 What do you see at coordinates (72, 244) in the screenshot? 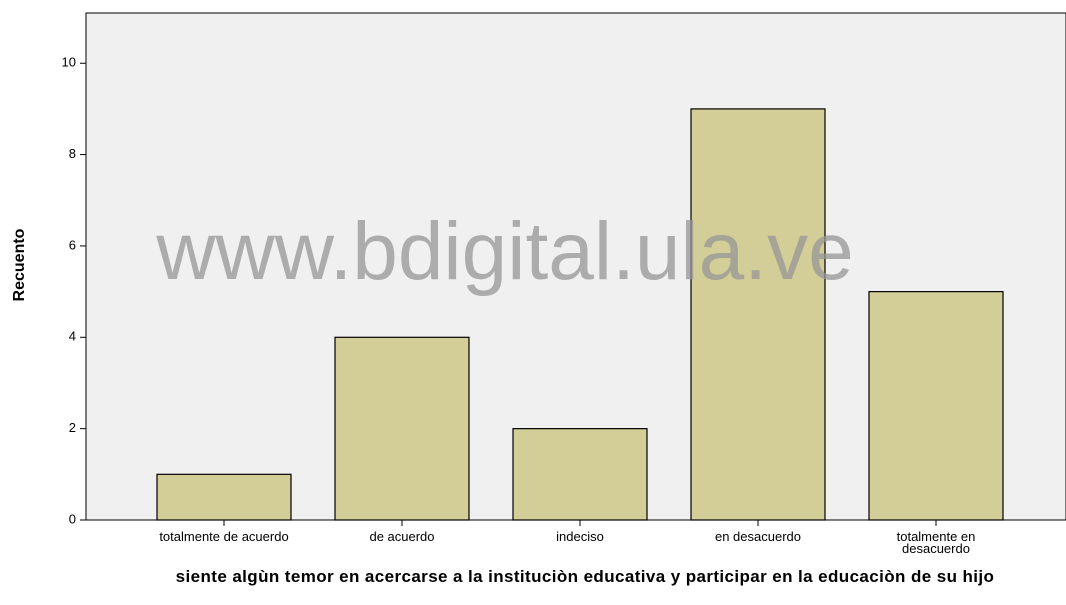
I see `y-tick-label: 6` at bounding box center [72, 244].